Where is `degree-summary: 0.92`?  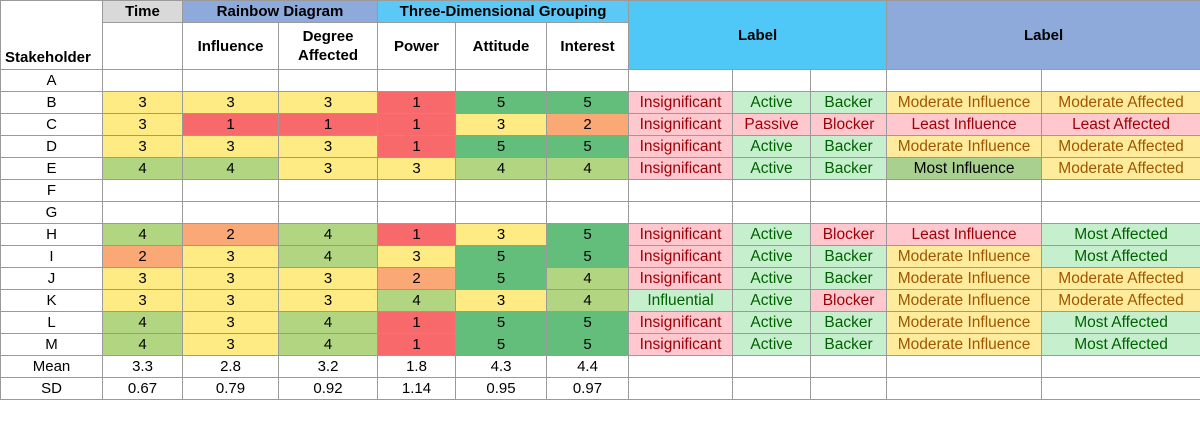 degree-summary: 0.92 is located at coordinates (328, 388).